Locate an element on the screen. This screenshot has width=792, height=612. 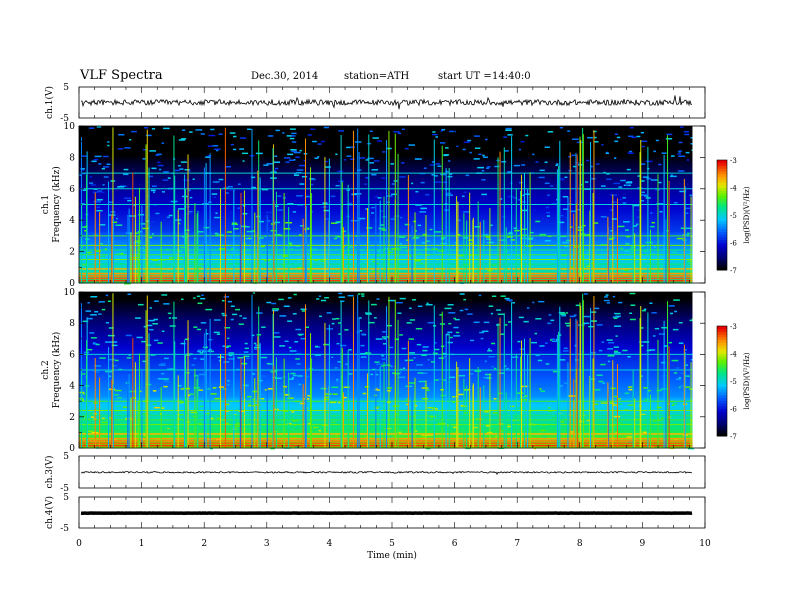
waveform-line is located at coordinates (386, 473).